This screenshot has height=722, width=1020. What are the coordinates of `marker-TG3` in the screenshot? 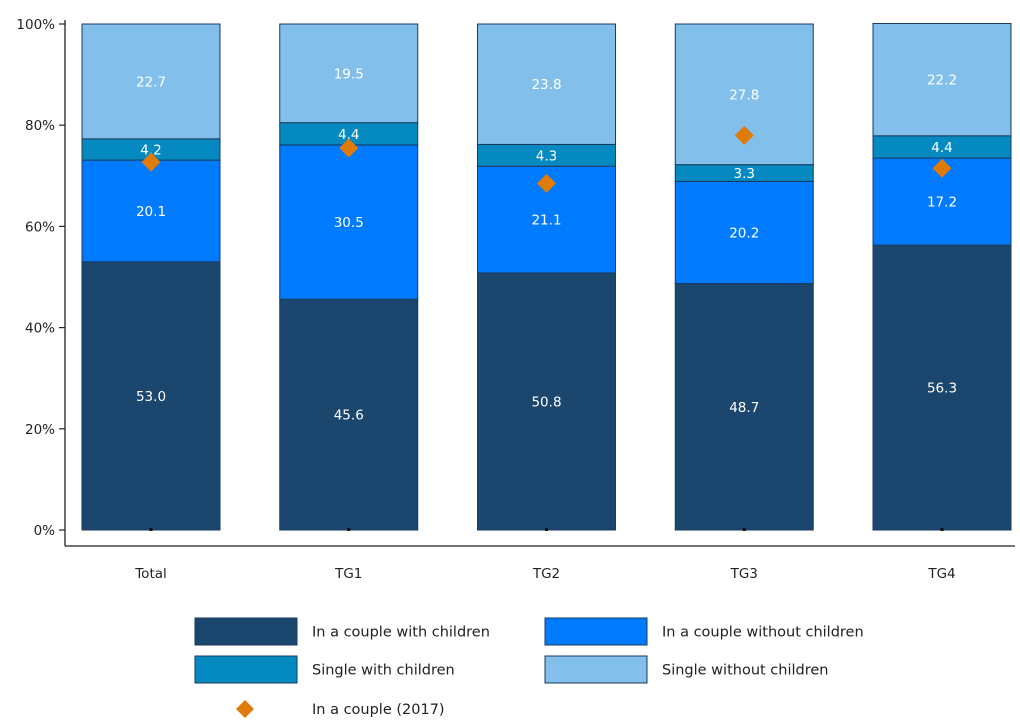 It's located at (744, 135).